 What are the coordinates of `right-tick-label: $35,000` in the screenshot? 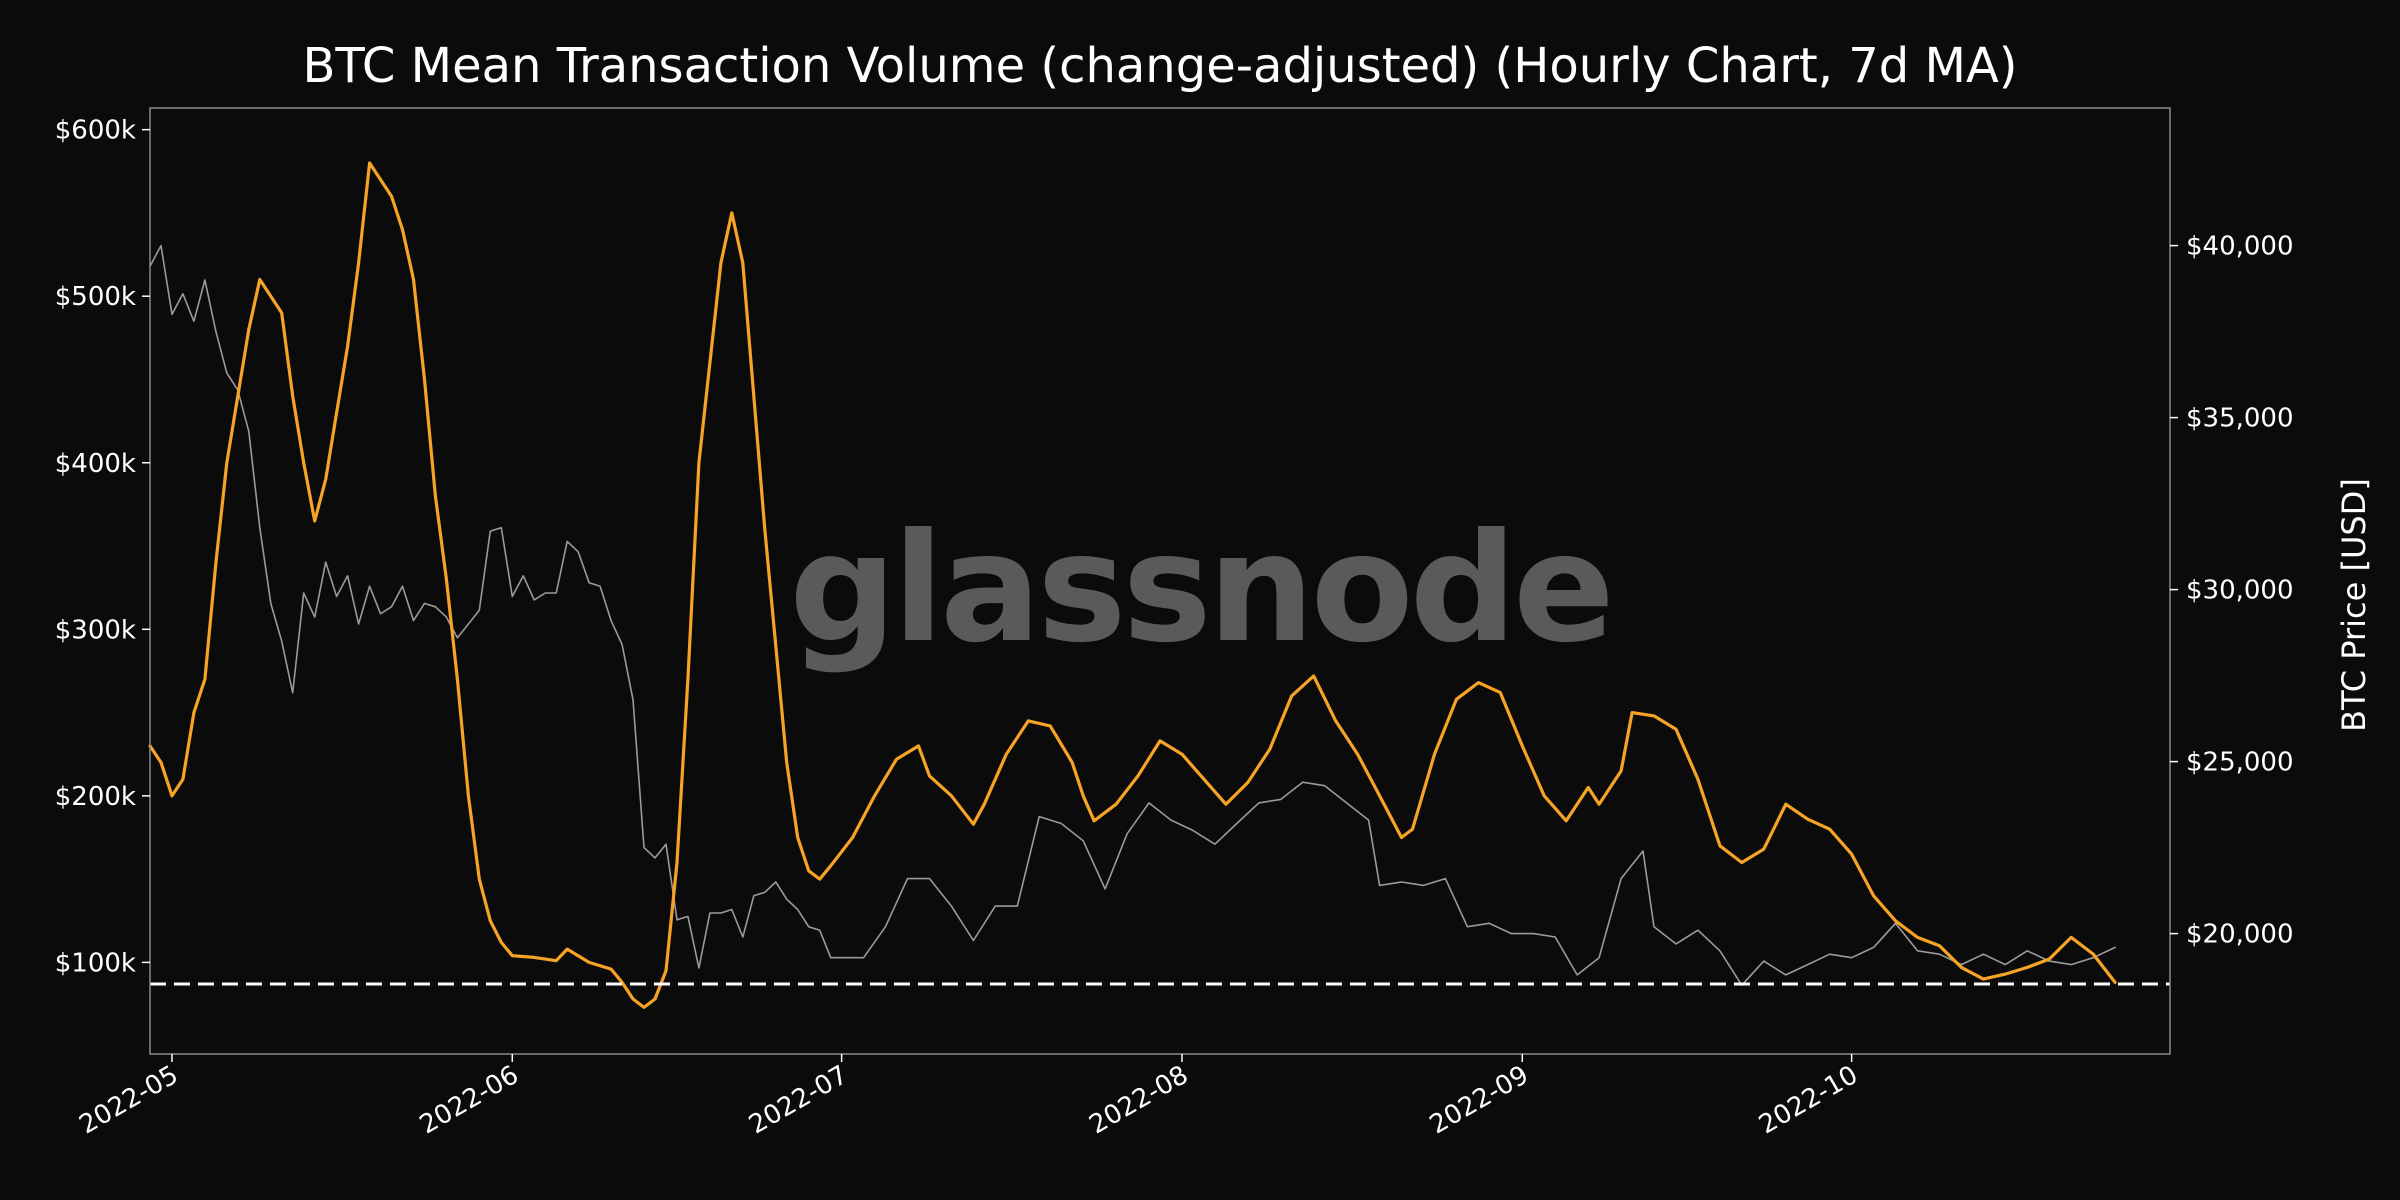 It's located at (2240, 419).